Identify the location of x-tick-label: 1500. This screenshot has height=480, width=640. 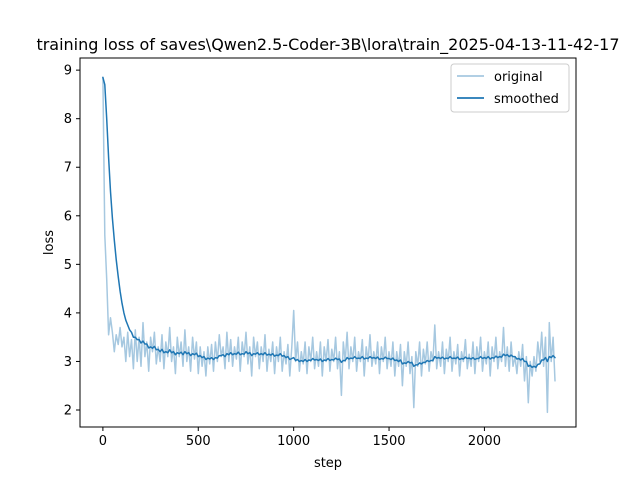
(388, 441).